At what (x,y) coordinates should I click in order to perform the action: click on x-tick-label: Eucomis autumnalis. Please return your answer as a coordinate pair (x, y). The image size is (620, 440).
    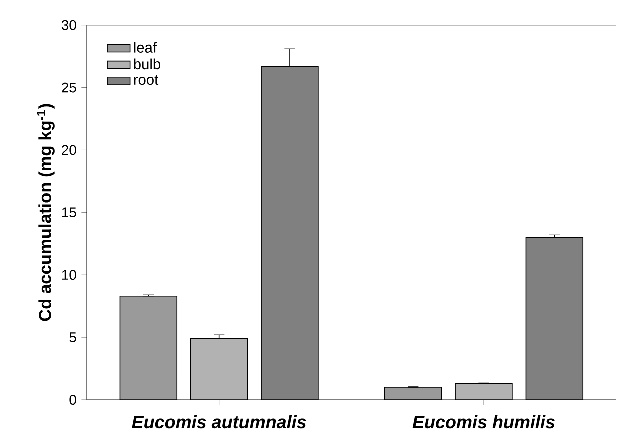
    Looking at the image, I should click on (219, 422).